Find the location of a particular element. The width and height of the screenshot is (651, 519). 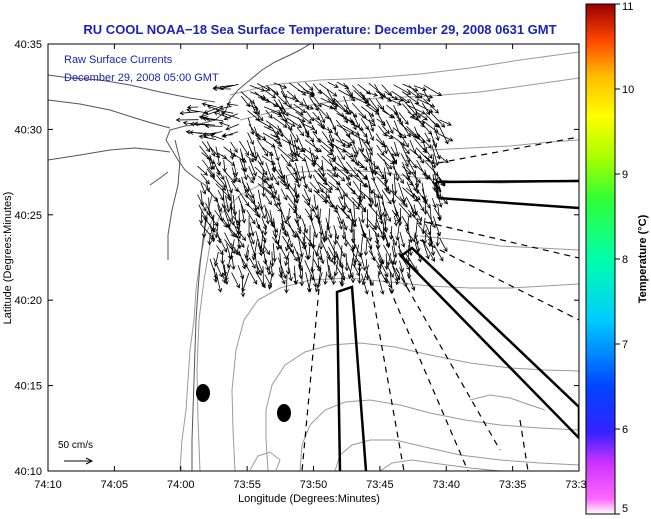

colorbar-tick-label: 5 is located at coordinates (625, 509).